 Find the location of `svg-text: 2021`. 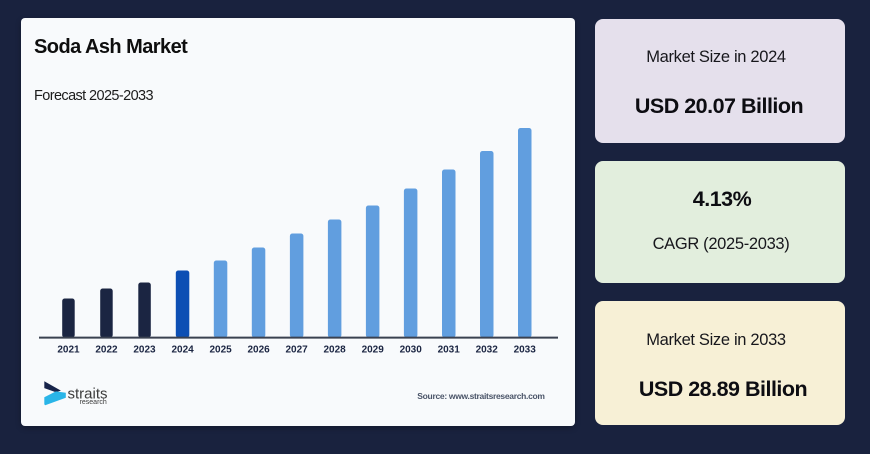

svg-text: 2021 is located at coordinates (68, 350).